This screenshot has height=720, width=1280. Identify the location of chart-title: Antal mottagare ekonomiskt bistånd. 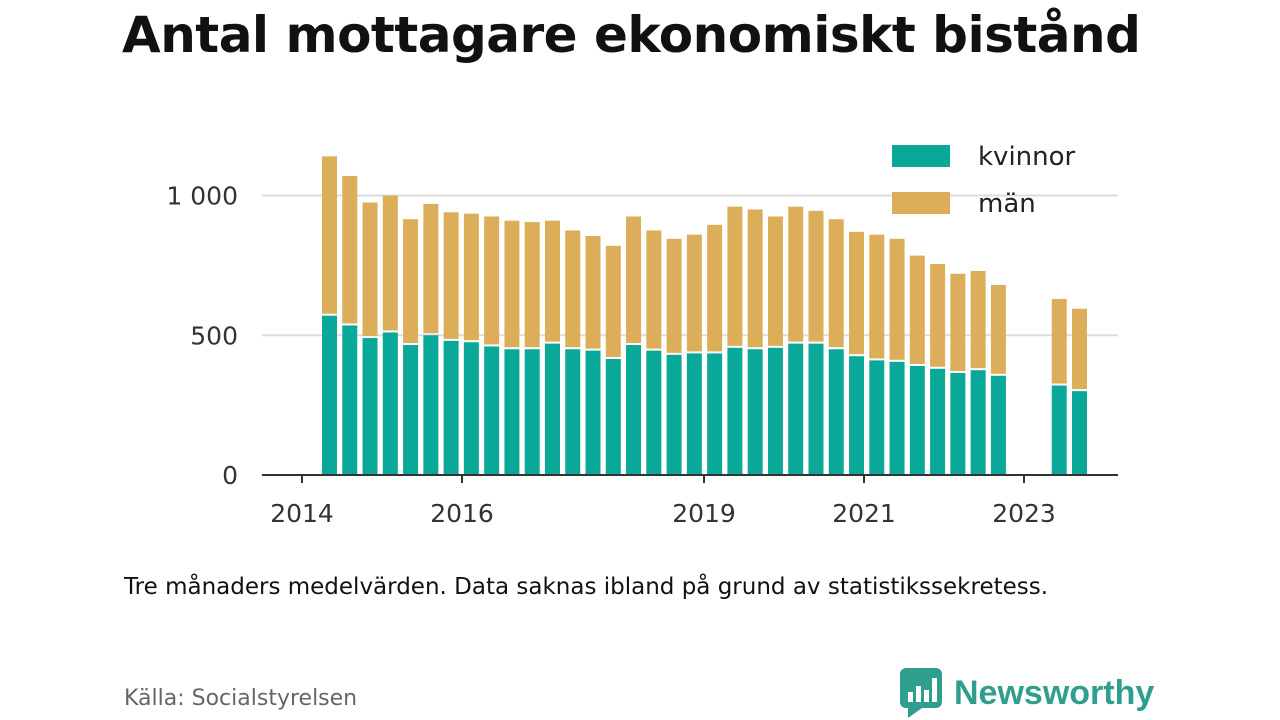
(631, 35).